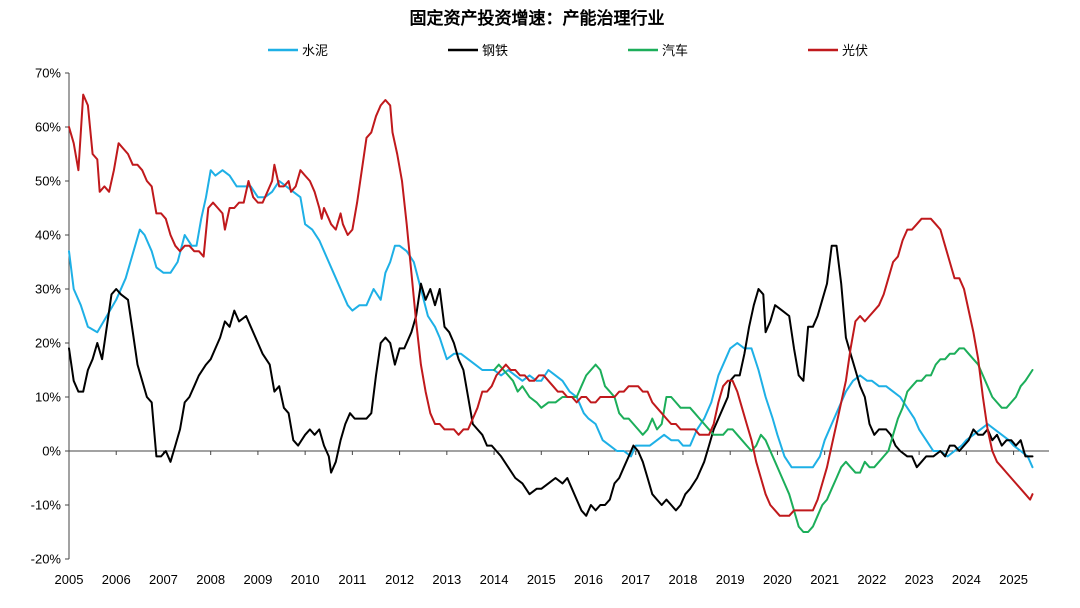 Image resolution: width=1080 pixels, height=608 pixels. I want to click on x-tick-label: 2016, so click(588, 579).